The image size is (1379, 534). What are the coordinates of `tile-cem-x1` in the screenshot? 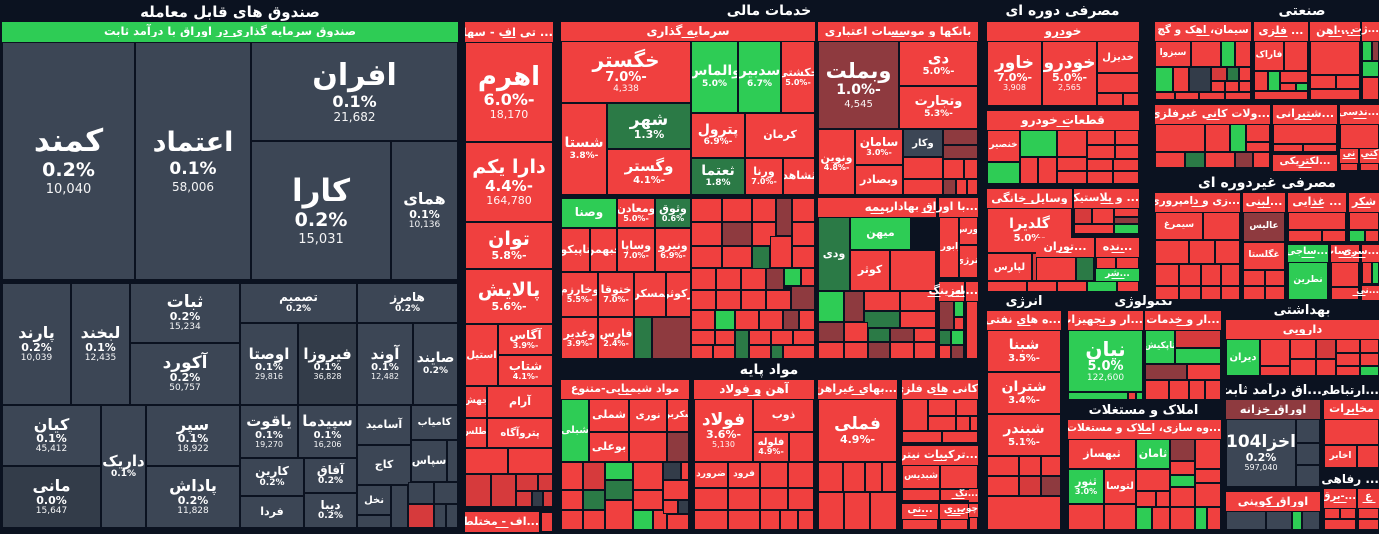 It's located at (1206, 54).